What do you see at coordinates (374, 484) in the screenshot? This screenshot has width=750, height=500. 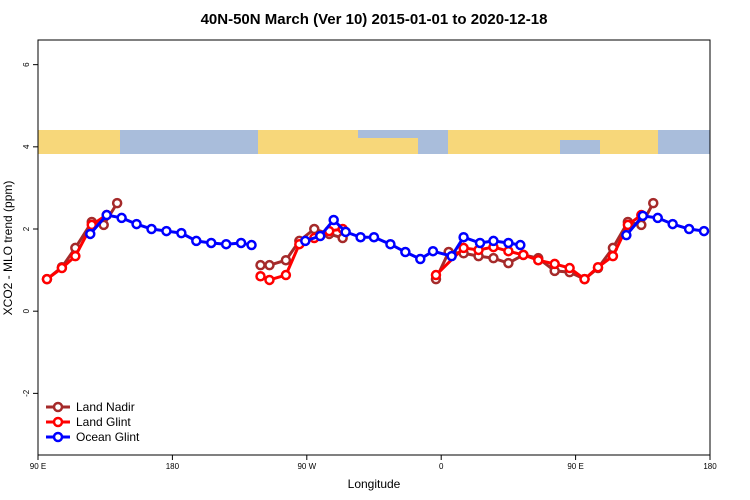 I see `x-axis-label: Longitude` at bounding box center [374, 484].